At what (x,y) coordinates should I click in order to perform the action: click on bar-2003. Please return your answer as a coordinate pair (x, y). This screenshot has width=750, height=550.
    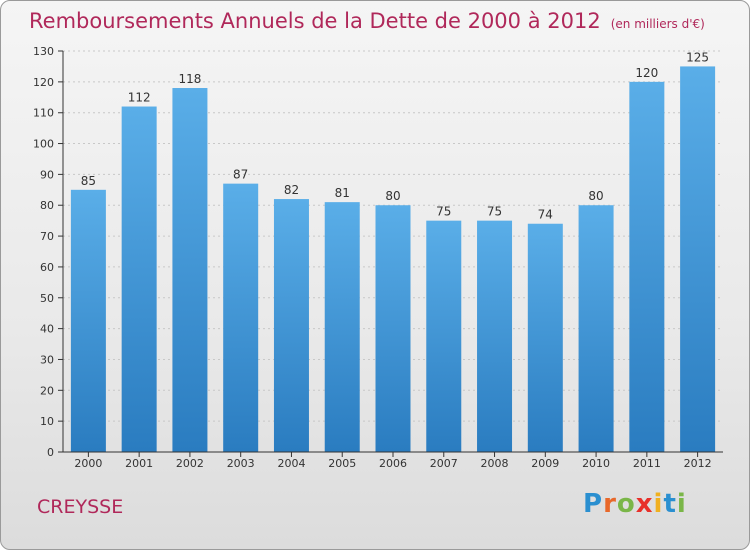
    Looking at the image, I should click on (241, 317).